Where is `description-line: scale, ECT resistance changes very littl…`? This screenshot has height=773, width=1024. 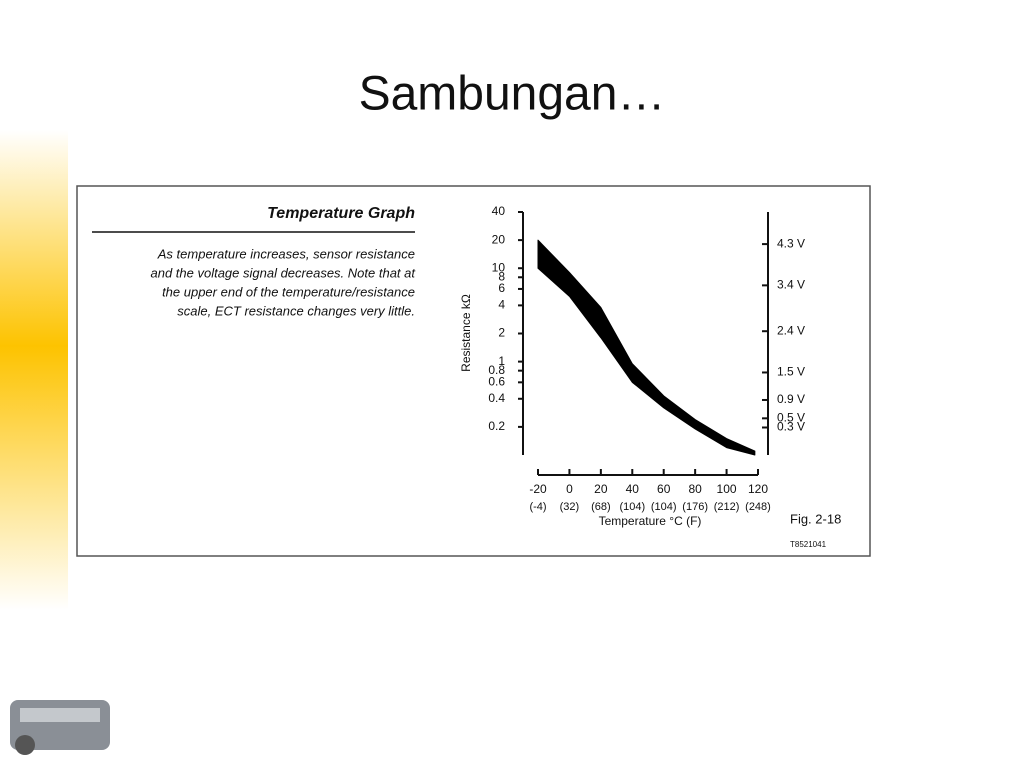
description-line: scale, ECT resistance changes very littl… is located at coordinates (296, 310).